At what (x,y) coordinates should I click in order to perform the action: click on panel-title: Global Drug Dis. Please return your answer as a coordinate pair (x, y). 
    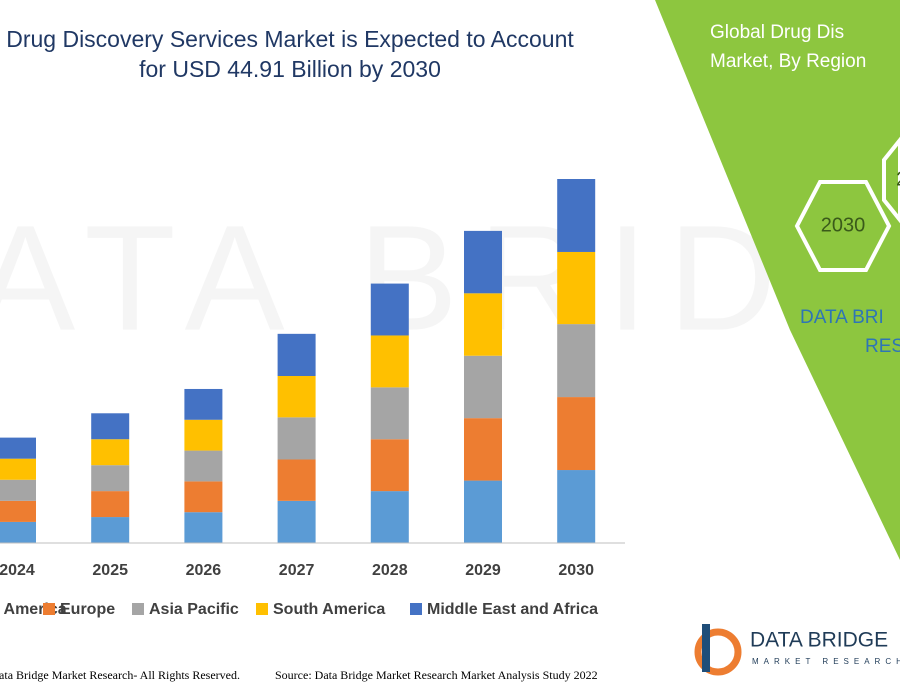
    Looking at the image, I should click on (777, 32).